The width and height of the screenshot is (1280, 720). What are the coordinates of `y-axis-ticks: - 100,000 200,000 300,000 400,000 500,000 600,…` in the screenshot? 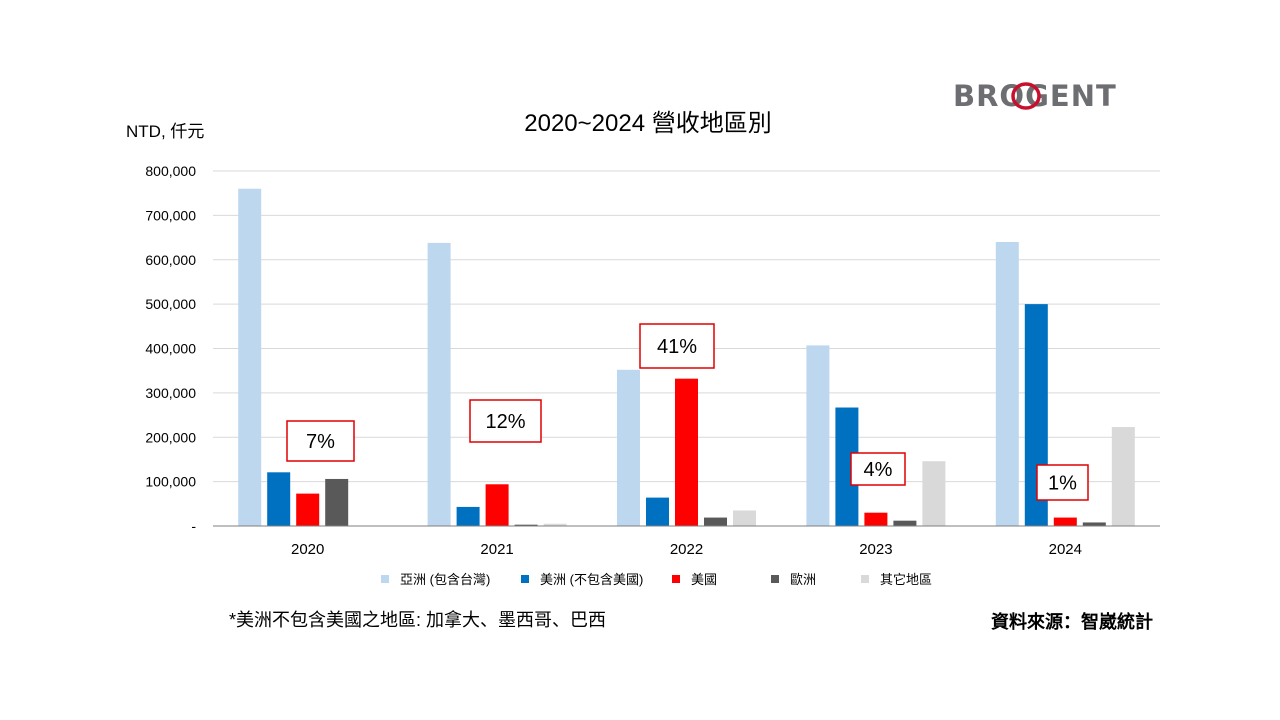 It's located at (170, 348).